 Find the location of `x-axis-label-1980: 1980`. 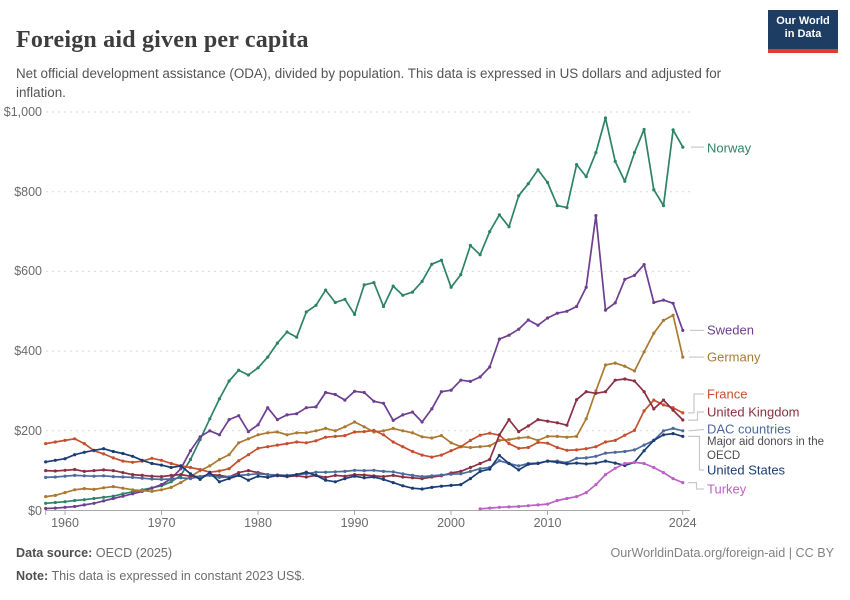

x-axis-label-1980: 1980 is located at coordinates (258, 523).